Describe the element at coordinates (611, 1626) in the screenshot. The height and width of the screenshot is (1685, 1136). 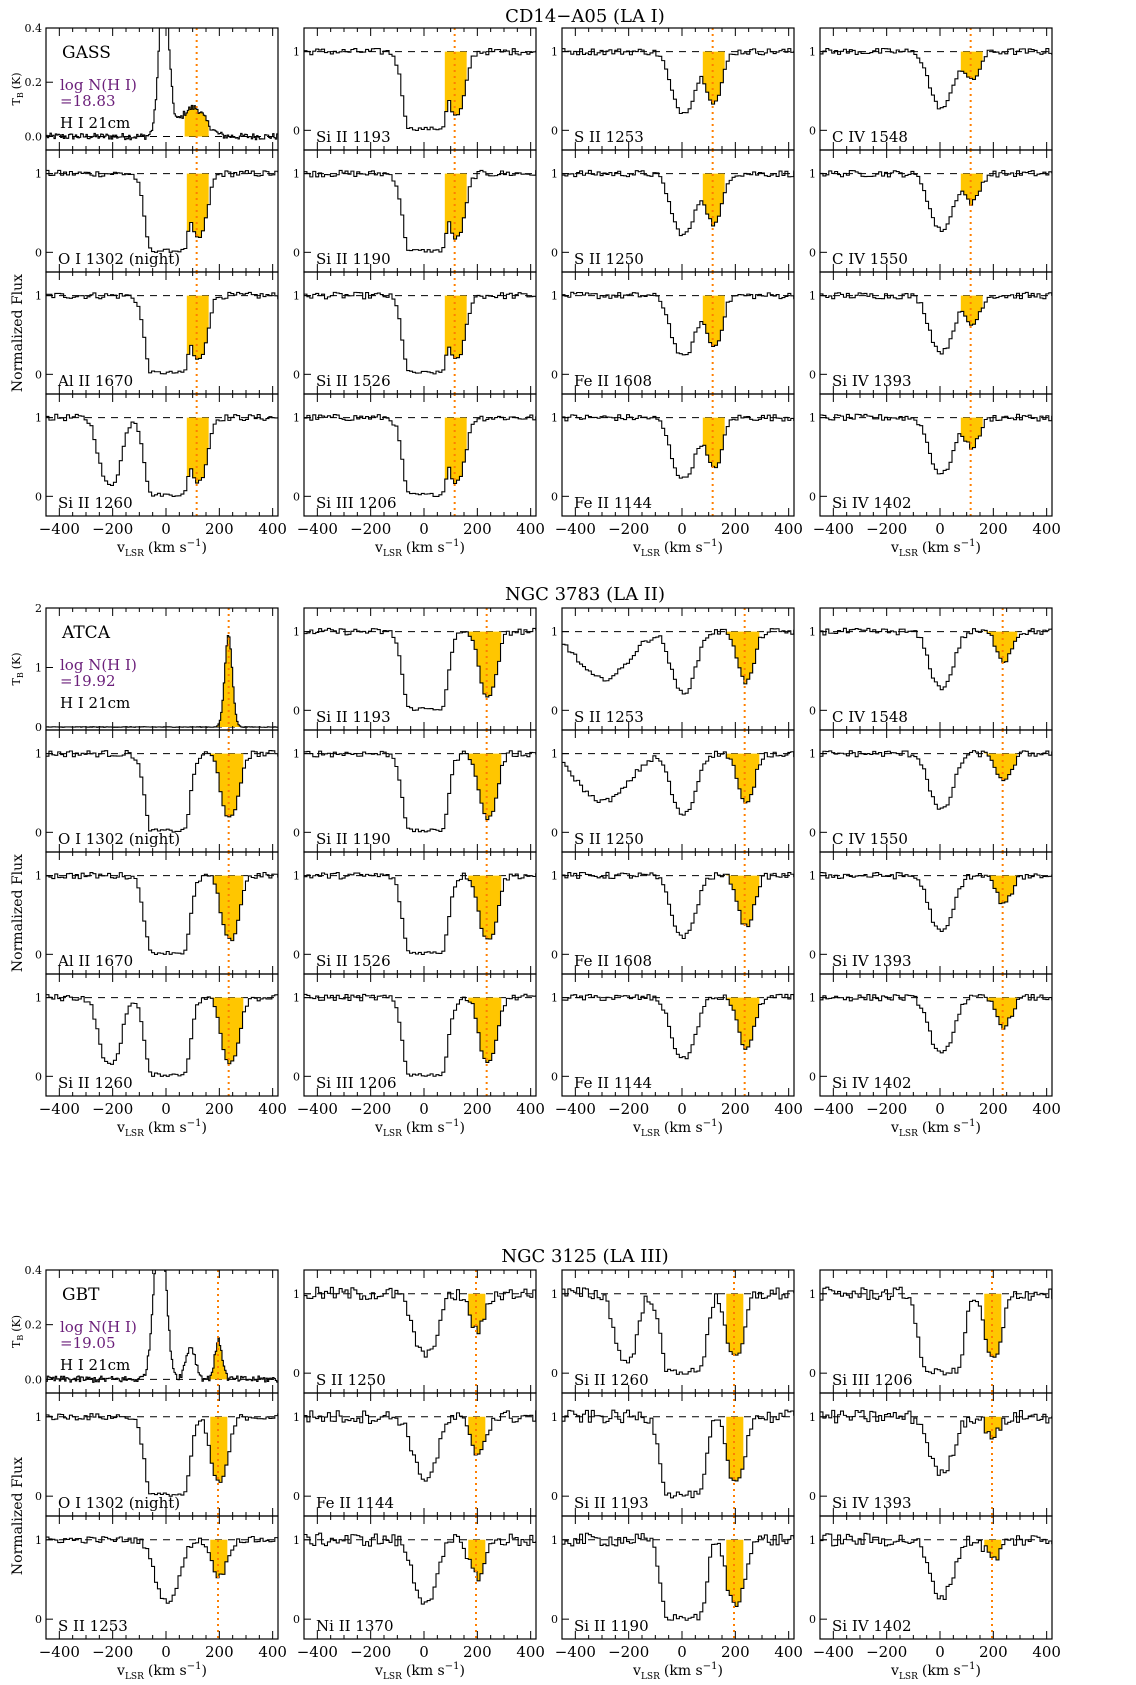
I see `panel-label: Si II 1190` at that location.